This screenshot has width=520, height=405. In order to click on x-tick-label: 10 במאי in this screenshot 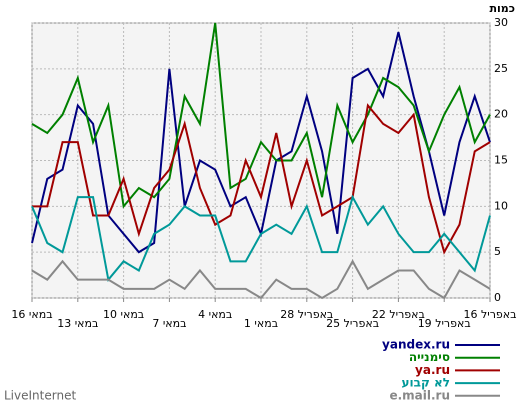, I will do `click(123, 314)`.